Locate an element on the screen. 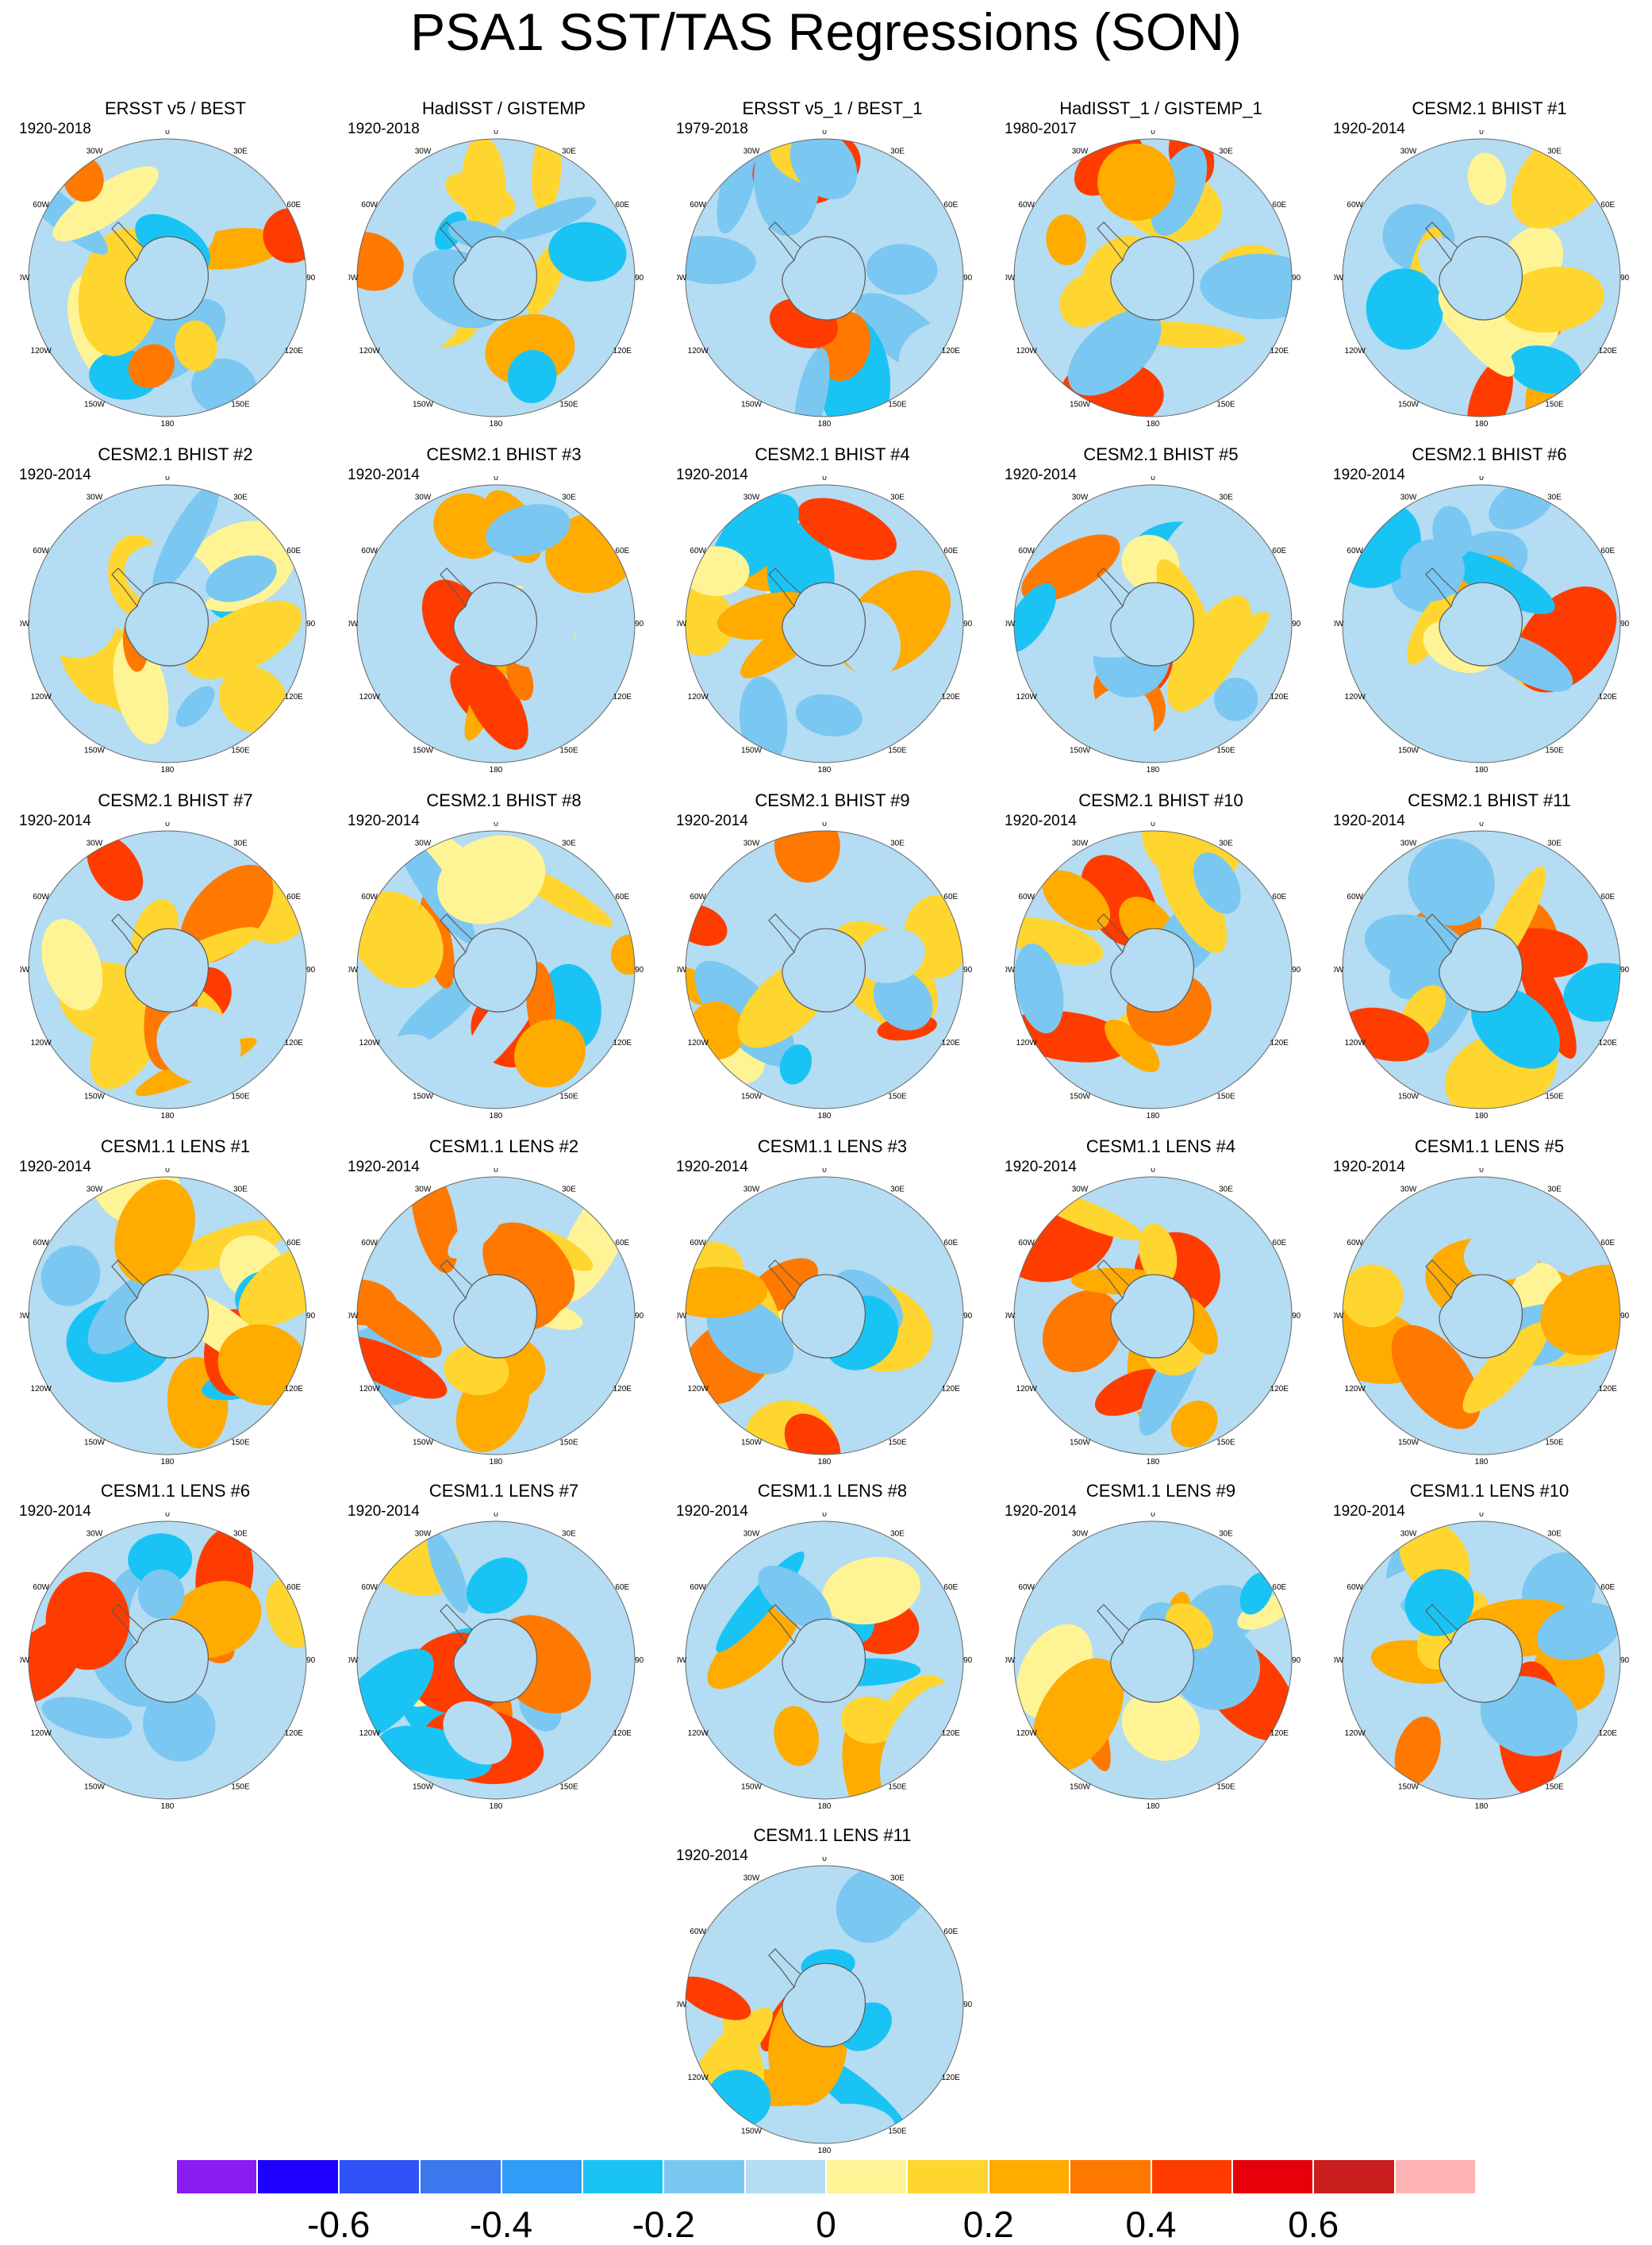 The width and height of the screenshot is (1652, 2245). panel-title: CESM1.1 LENS #1 is located at coordinates (175, 1146).